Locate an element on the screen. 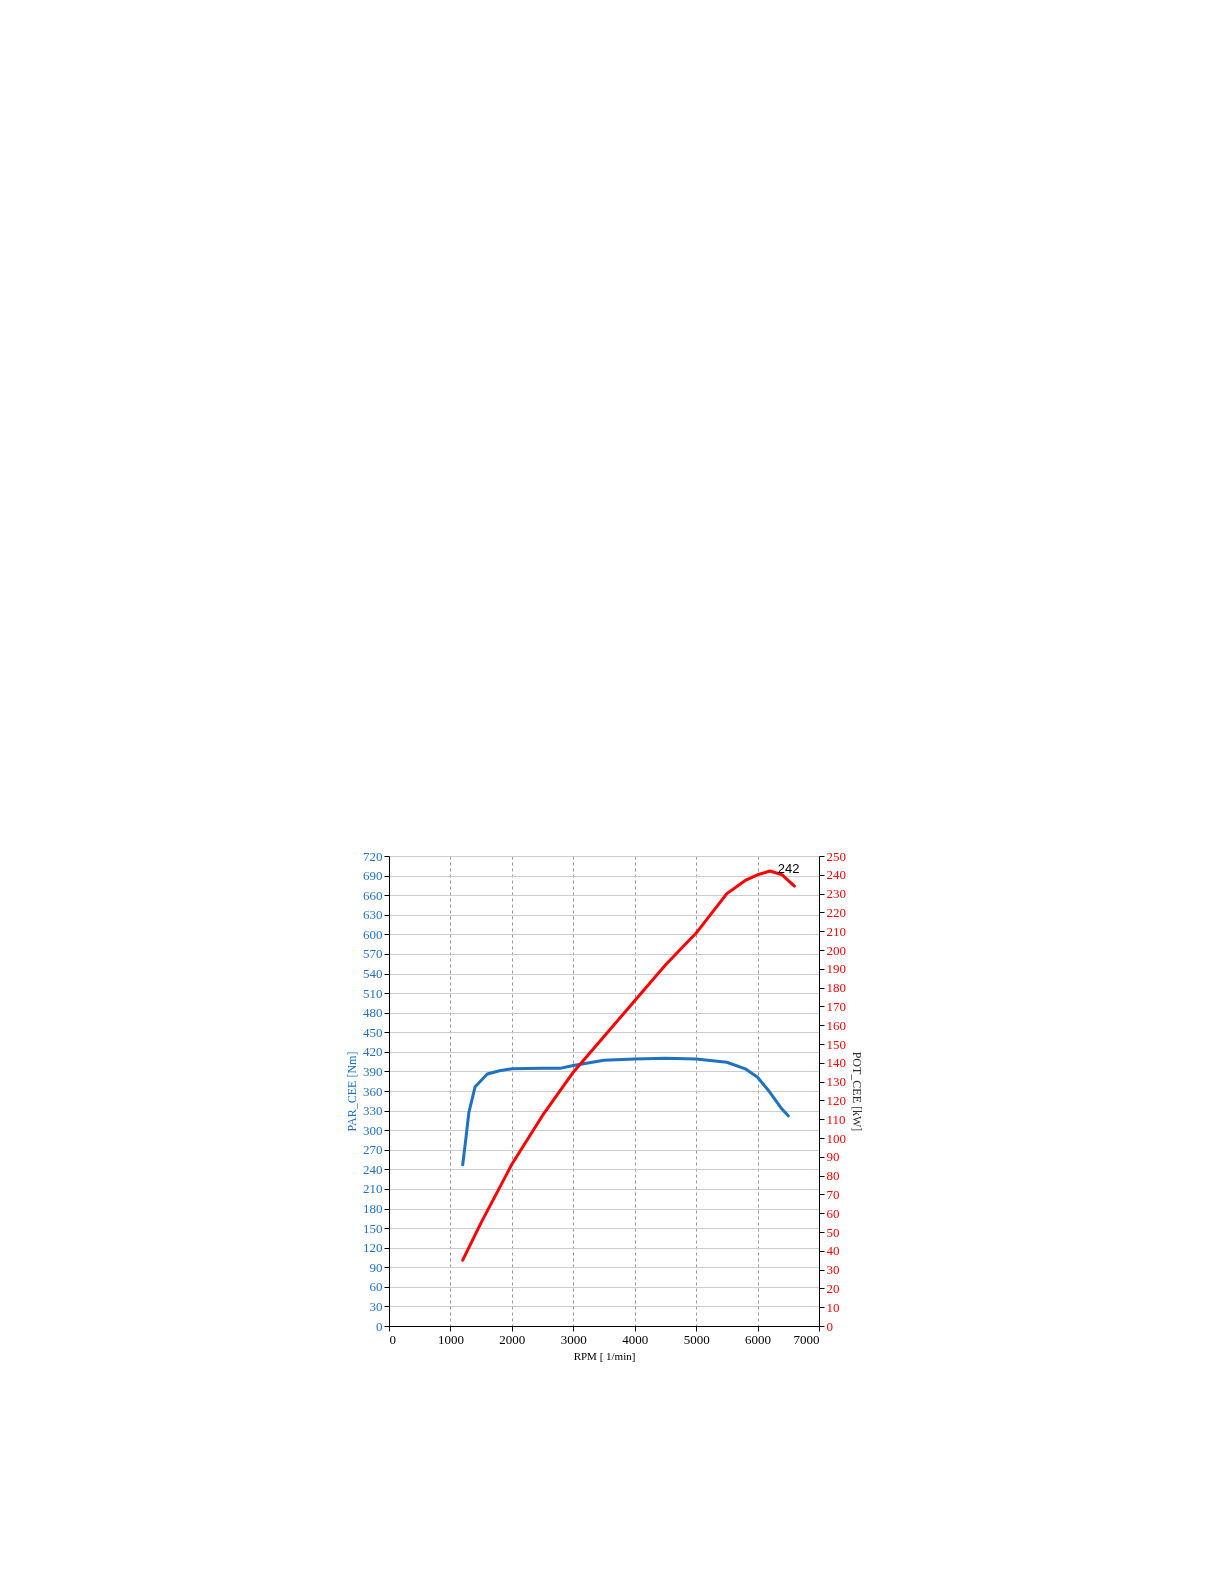  y-tick-label: 240 is located at coordinates (373, 1169).